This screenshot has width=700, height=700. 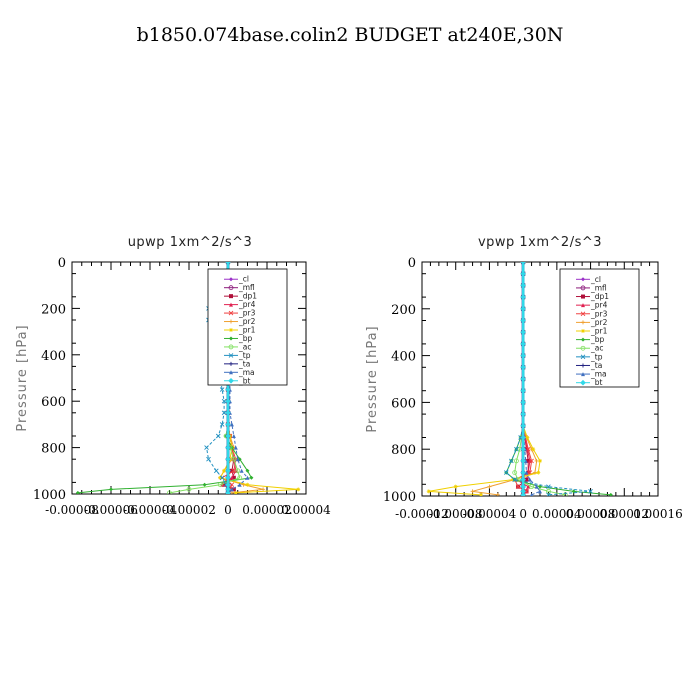 What do you see at coordinates (306, 510) in the screenshot?
I see `x-tick-label: 0.00004` at bounding box center [306, 510].